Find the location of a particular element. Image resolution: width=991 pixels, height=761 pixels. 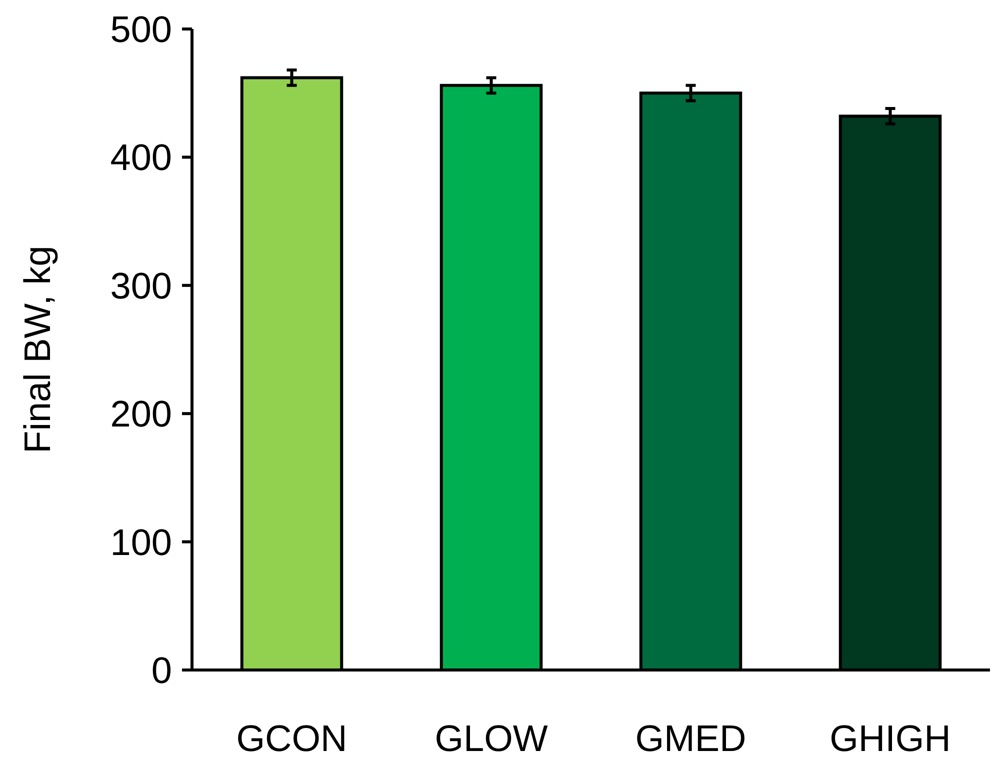

y-tick-label: 100 is located at coordinates (141, 542).